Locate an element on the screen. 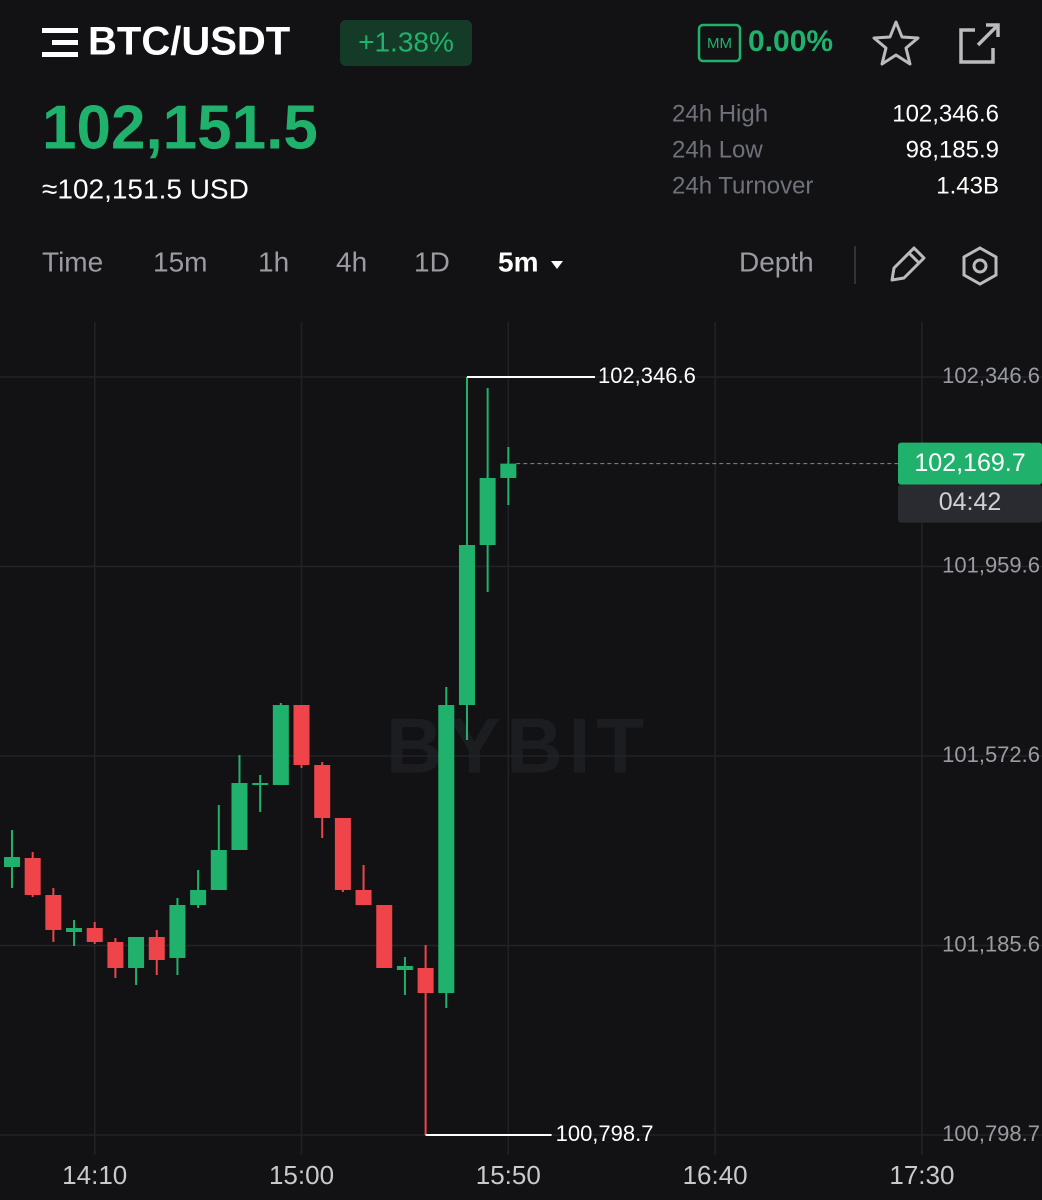 The width and height of the screenshot is (1042, 1200). share-box is located at coordinates (977, 46).